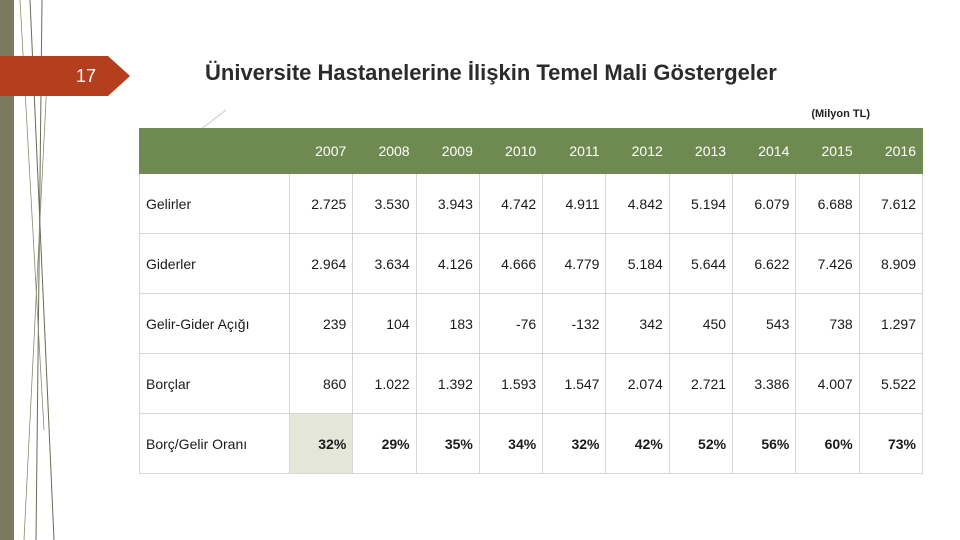  What do you see at coordinates (574, 151) in the screenshot?
I see `header-cell: 2011` at bounding box center [574, 151].